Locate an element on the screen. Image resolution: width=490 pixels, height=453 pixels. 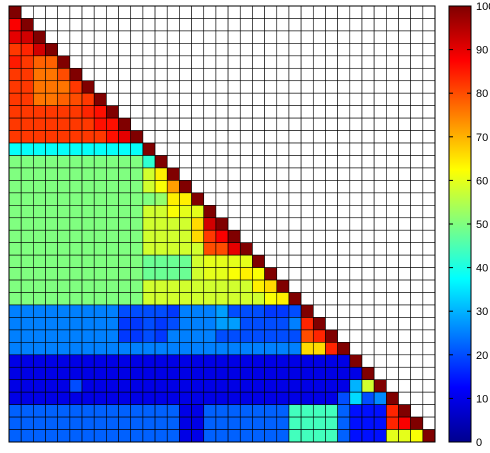
colorbar-tick-label: 100 is located at coordinates (483, 7).